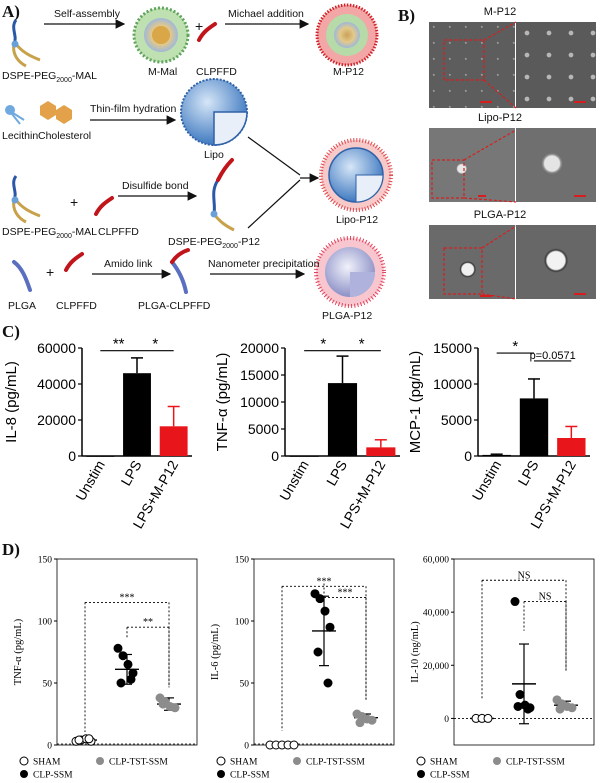 The width and height of the screenshot is (600, 783). What do you see at coordinates (87, 14) in the screenshot?
I see `step-self-assembly: Self-assembly` at bounding box center [87, 14].